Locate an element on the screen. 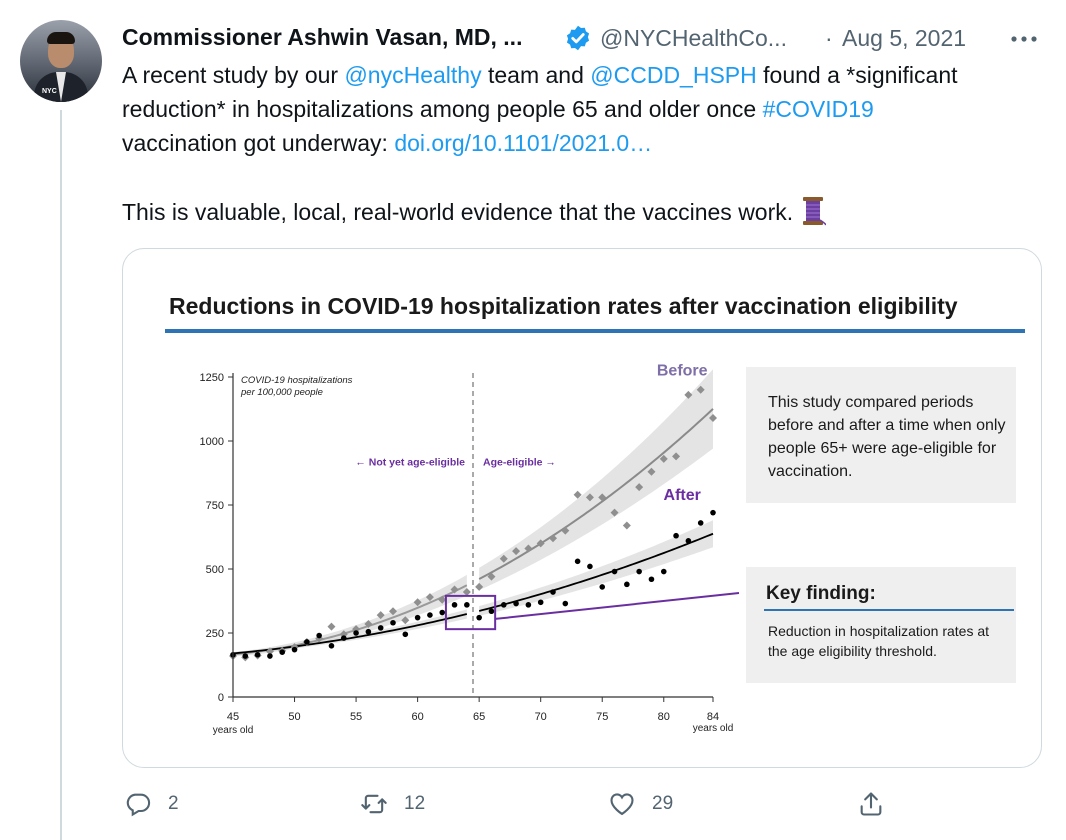 Image resolution: width=1066 pixels, height=840 pixels. after-left-fit-line is located at coordinates (350, 634).